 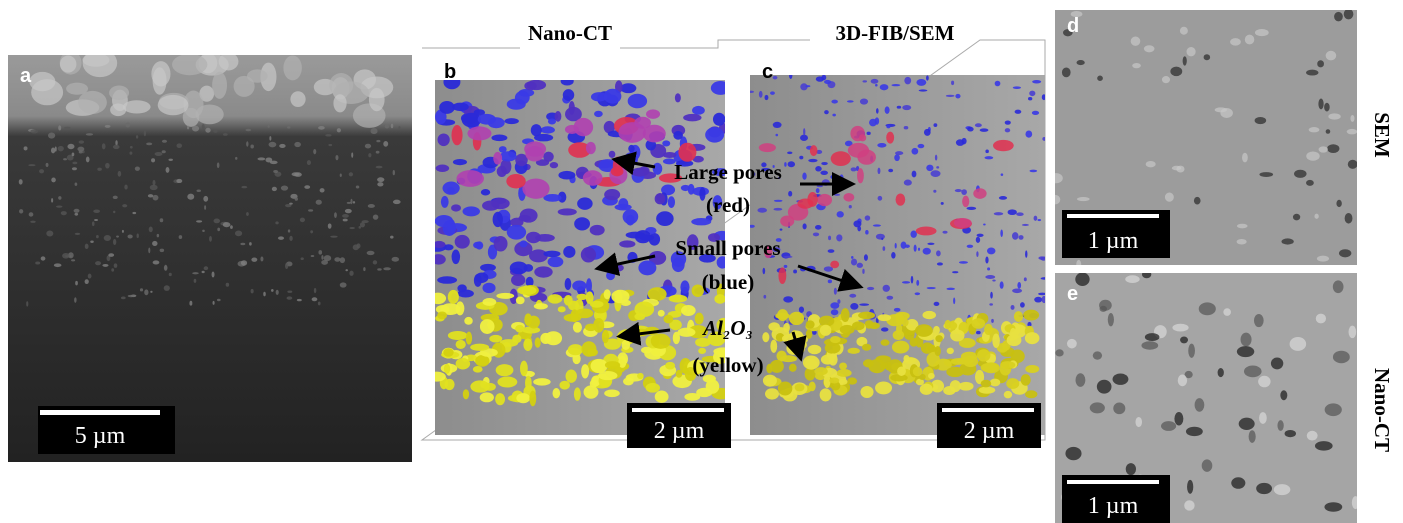 What do you see at coordinates (767, 72) in the screenshot?
I see `panel-label: c` at bounding box center [767, 72].